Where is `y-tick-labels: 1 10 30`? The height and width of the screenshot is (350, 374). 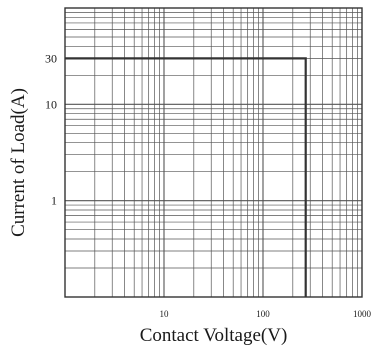 y-tick-labels: 1 10 30 is located at coordinates (51, 129).